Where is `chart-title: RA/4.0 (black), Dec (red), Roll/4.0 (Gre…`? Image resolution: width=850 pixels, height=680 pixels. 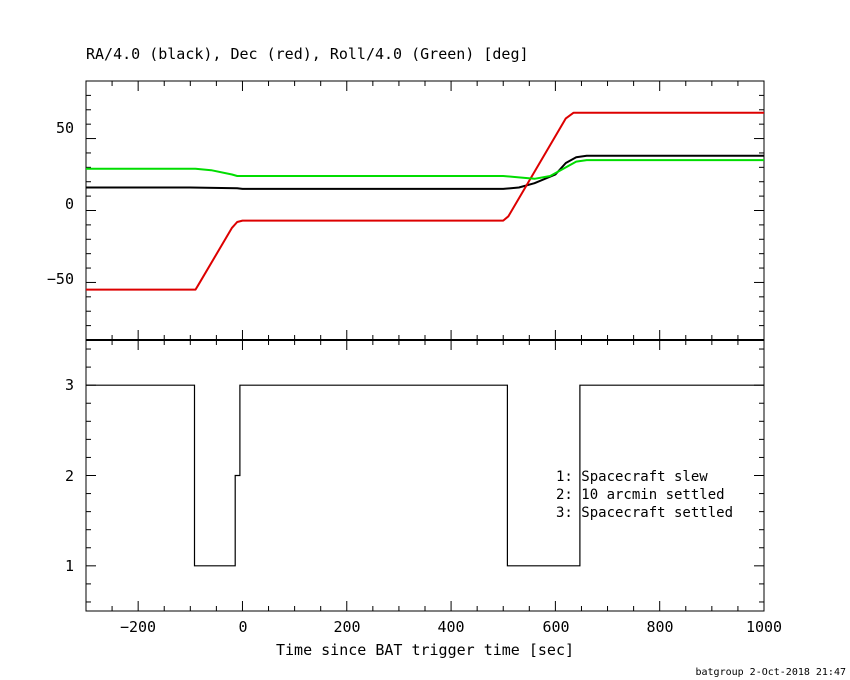 chart-title: RA/4.0 (black), Dec (red), Roll/4.0 (Gre… is located at coordinates (307, 54).